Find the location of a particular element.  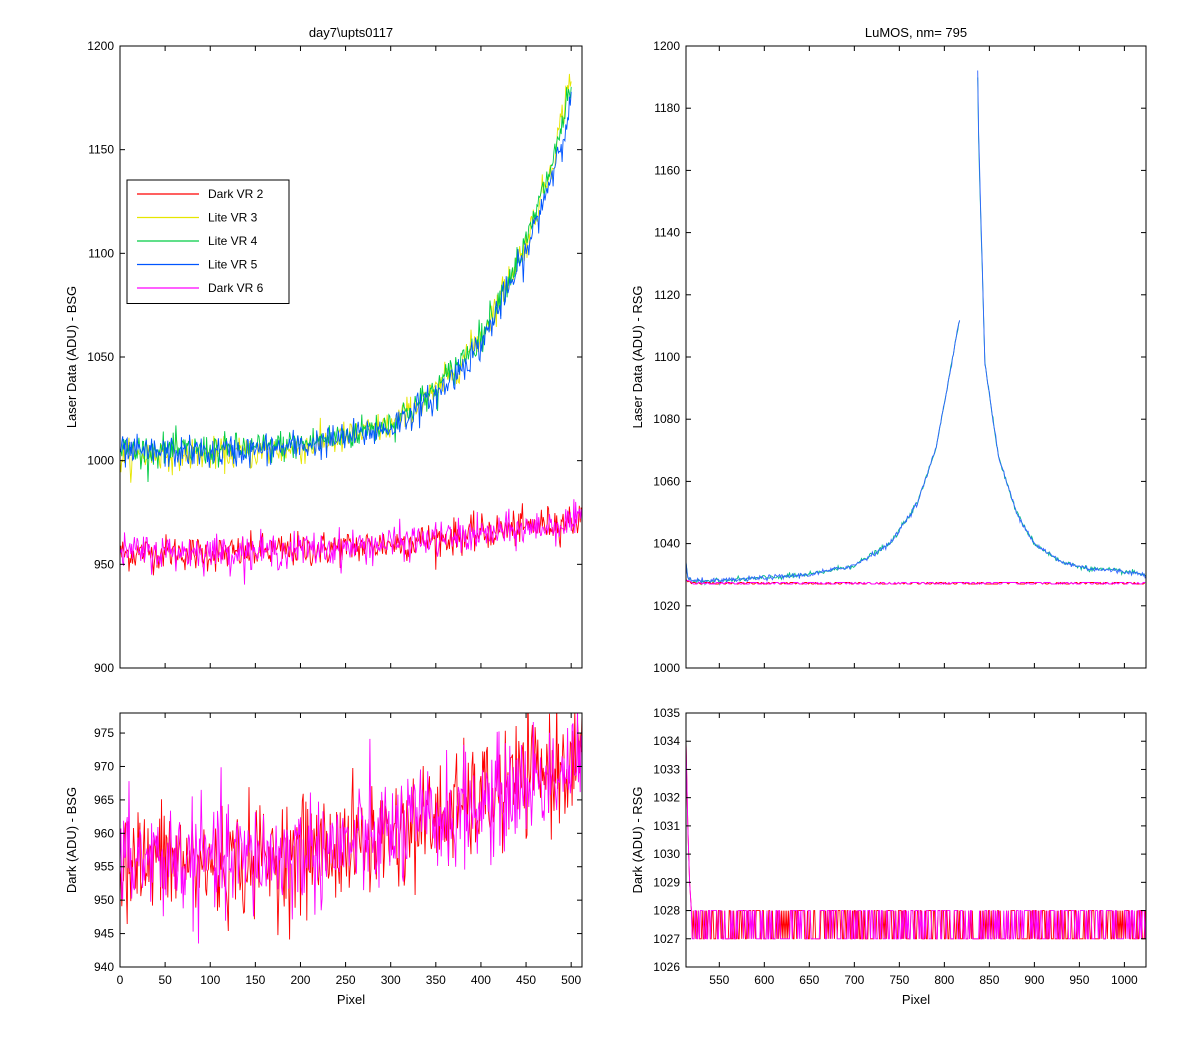

x-tick-label: 500 is located at coordinates (571, 980).